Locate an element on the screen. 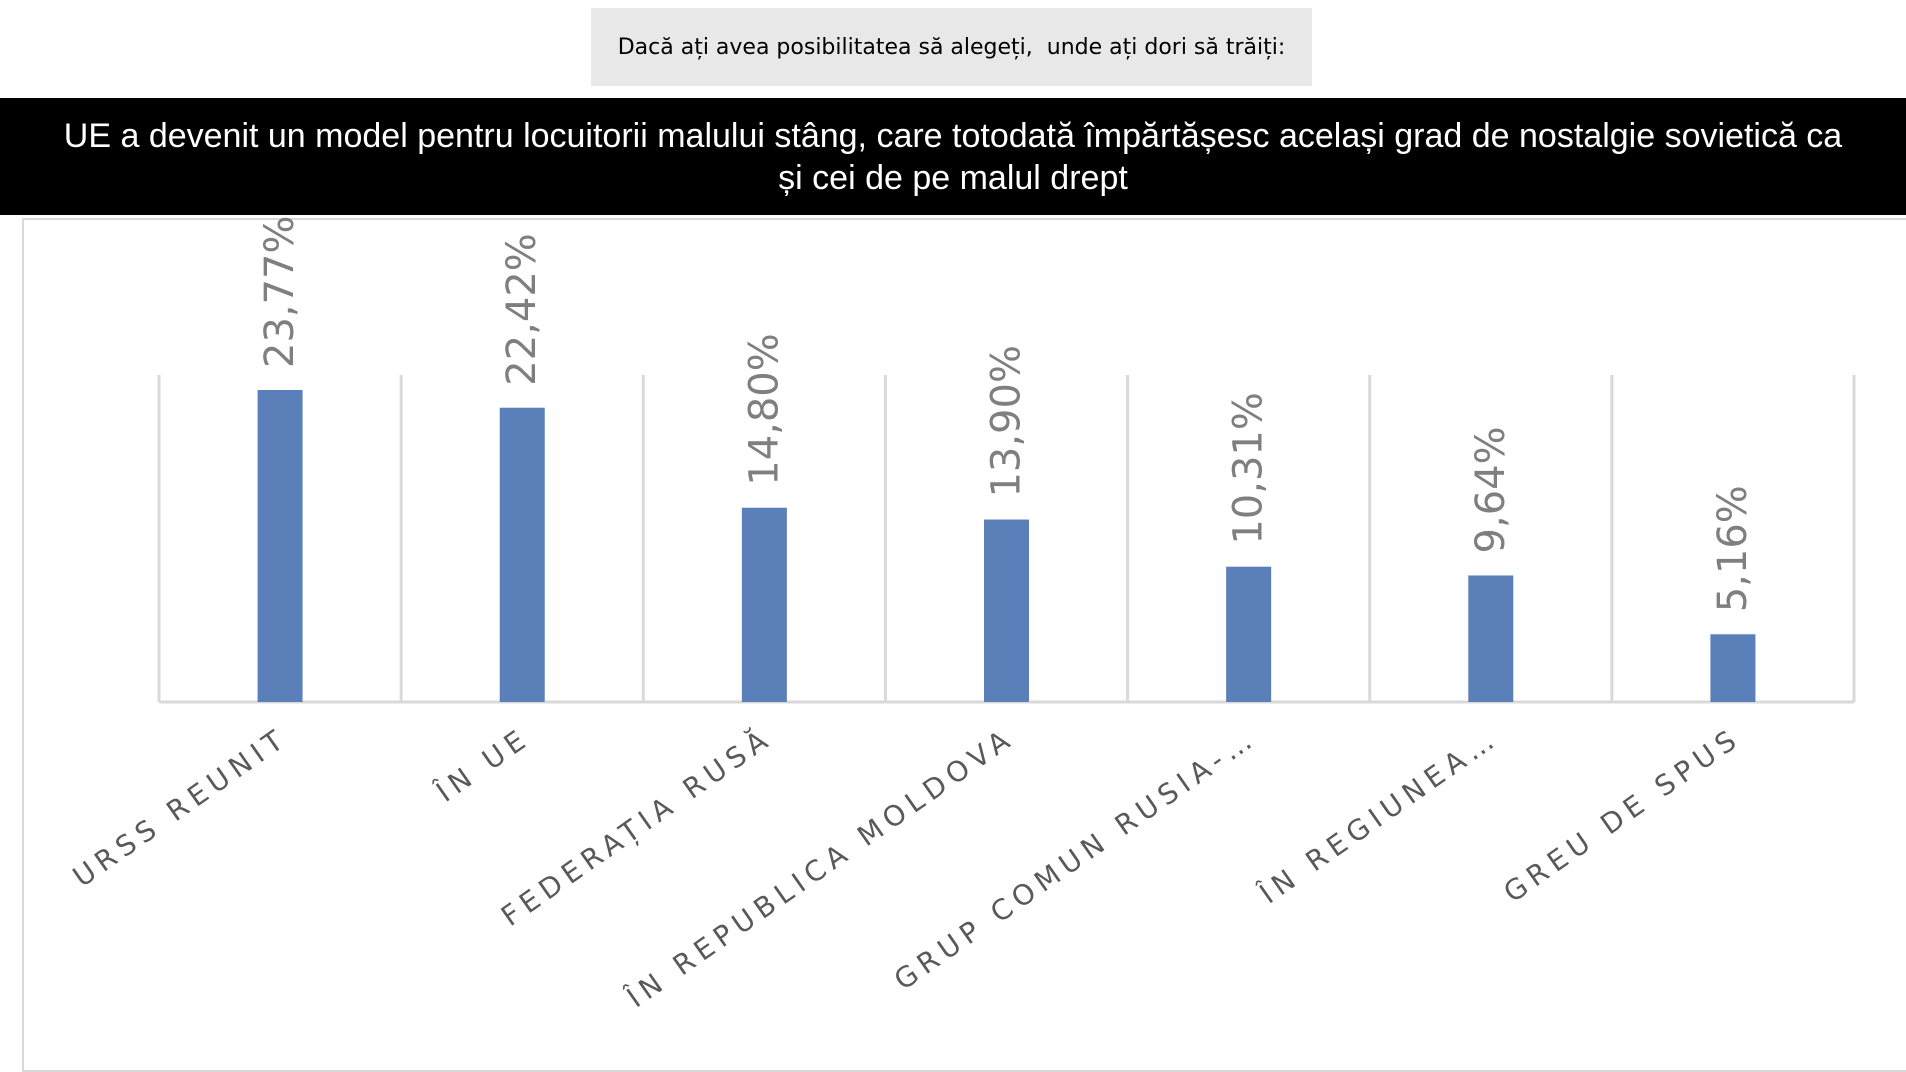 The height and width of the screenshot is (1072, 1906). value-label: 13,90% is located at coordinates (1007, 421).